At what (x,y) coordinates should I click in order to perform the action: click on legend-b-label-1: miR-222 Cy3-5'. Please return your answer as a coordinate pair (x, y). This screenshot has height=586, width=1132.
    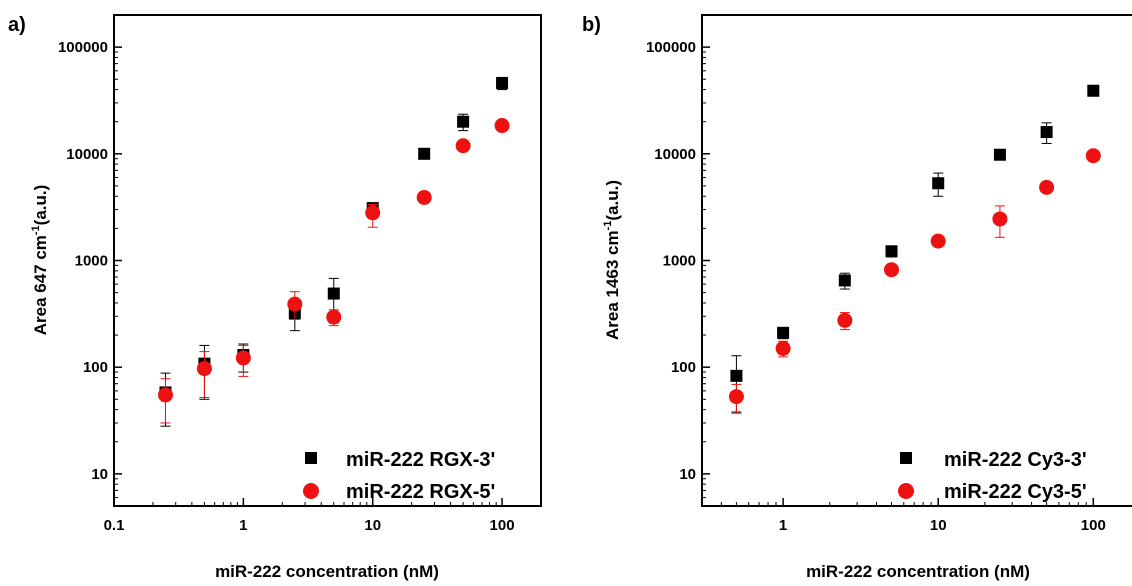
    Looking at the image, I should click on (1015, 492).